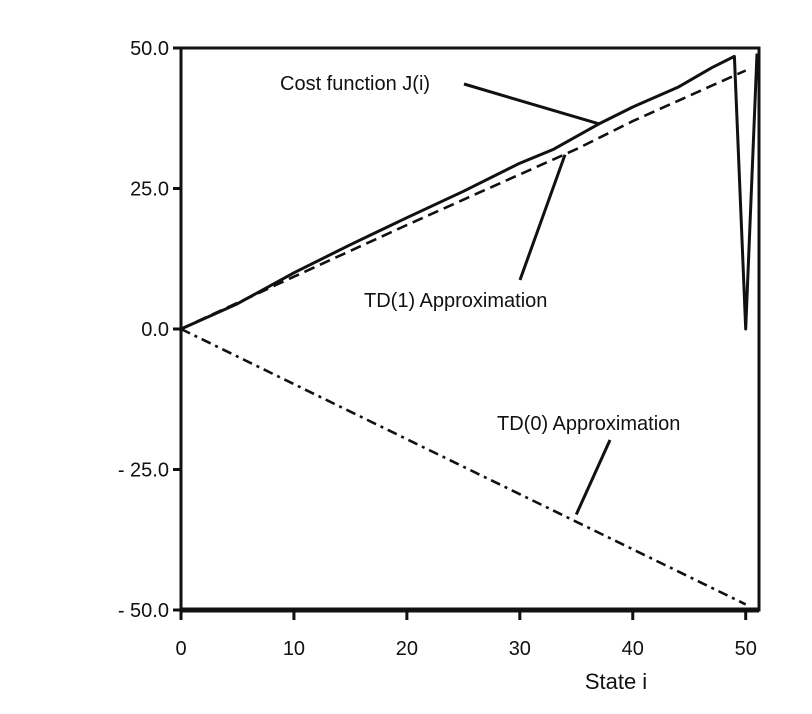 The width and height of the screenshot is (812, 714). What do you see at coordinates (616, 681) in the screenshot?
I see `x-axis-label: State i` at bounding box center [616, 681].